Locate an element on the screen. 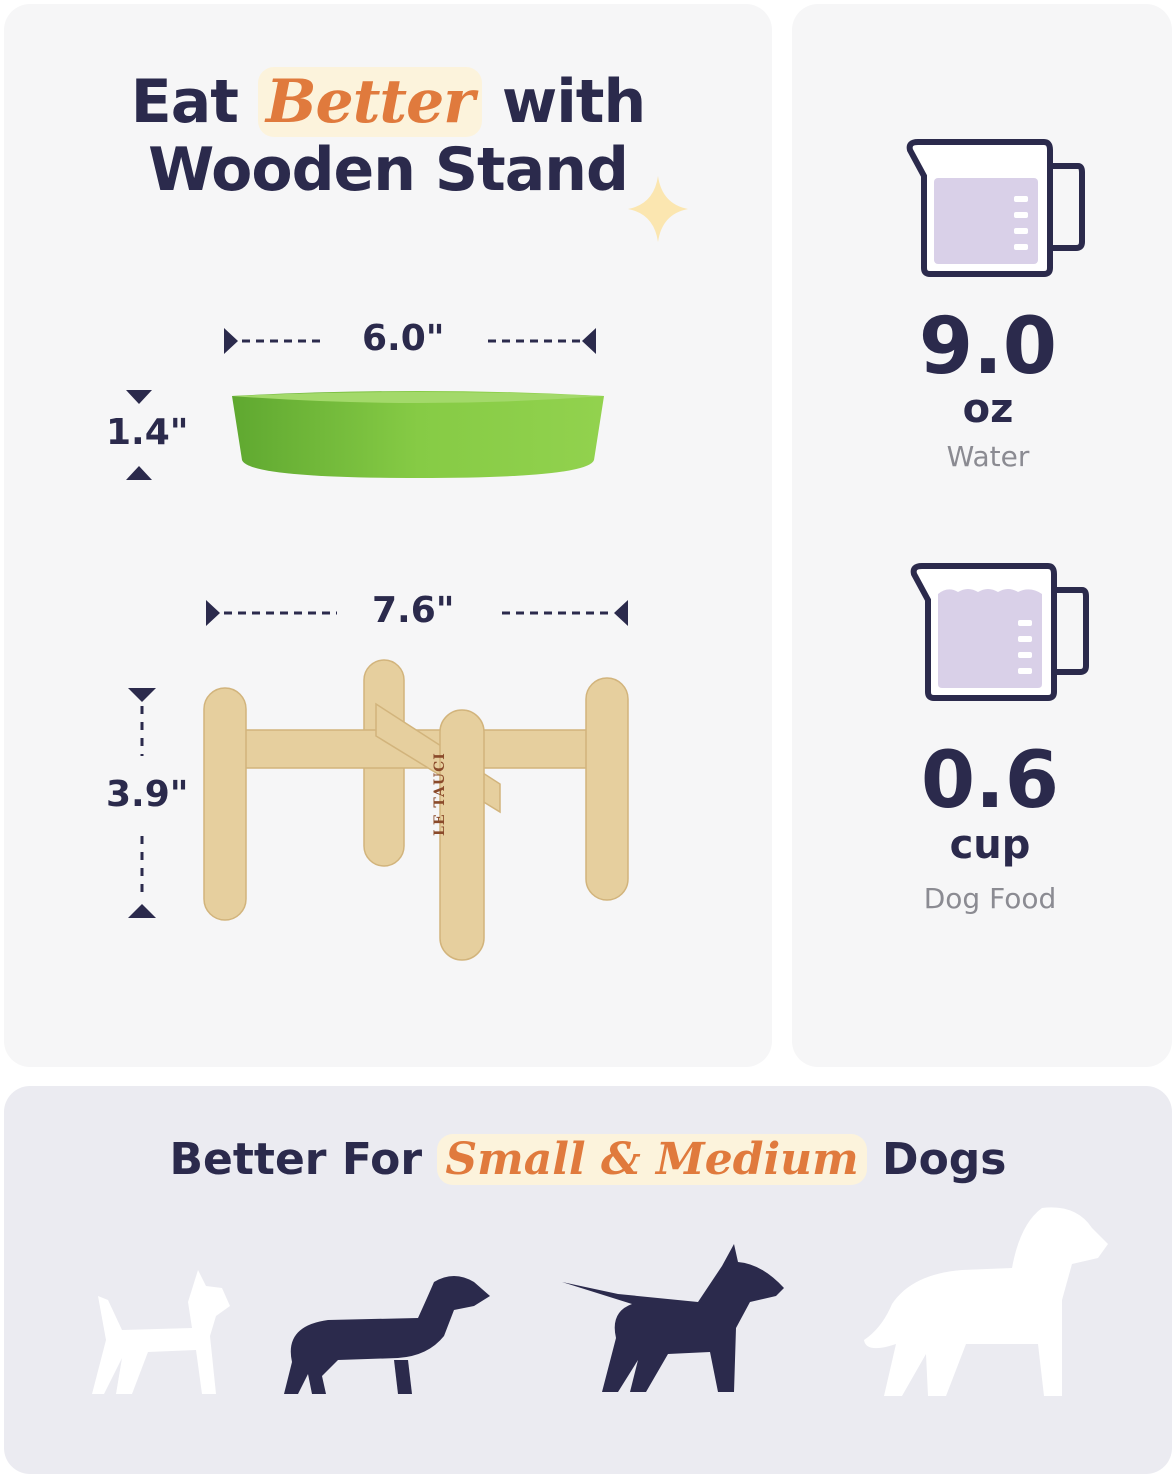 Image resolution: width=1176 pixels, height=1477 pixels. stand-width-arrow is located at coordinates (417, 613).